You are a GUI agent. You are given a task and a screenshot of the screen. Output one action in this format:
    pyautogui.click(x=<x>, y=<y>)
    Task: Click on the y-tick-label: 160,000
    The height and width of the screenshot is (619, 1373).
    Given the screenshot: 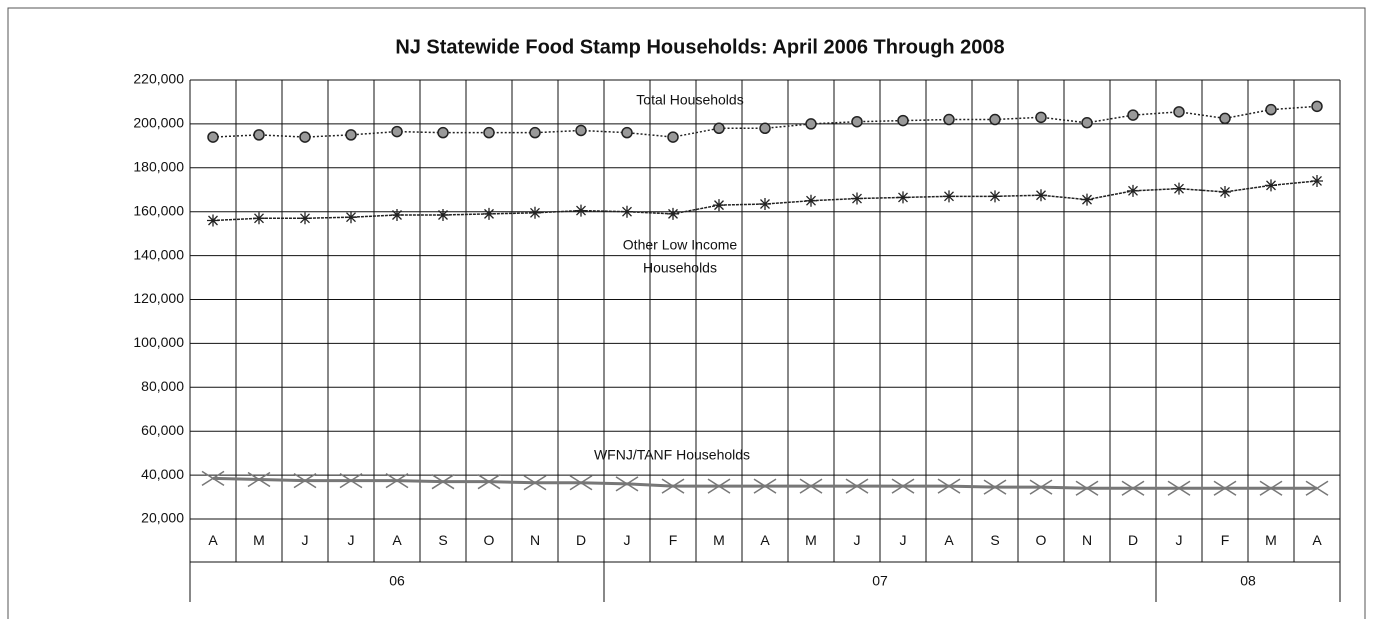 What is the action you would take?
    pyautogui.click(x=158, y=210)
    